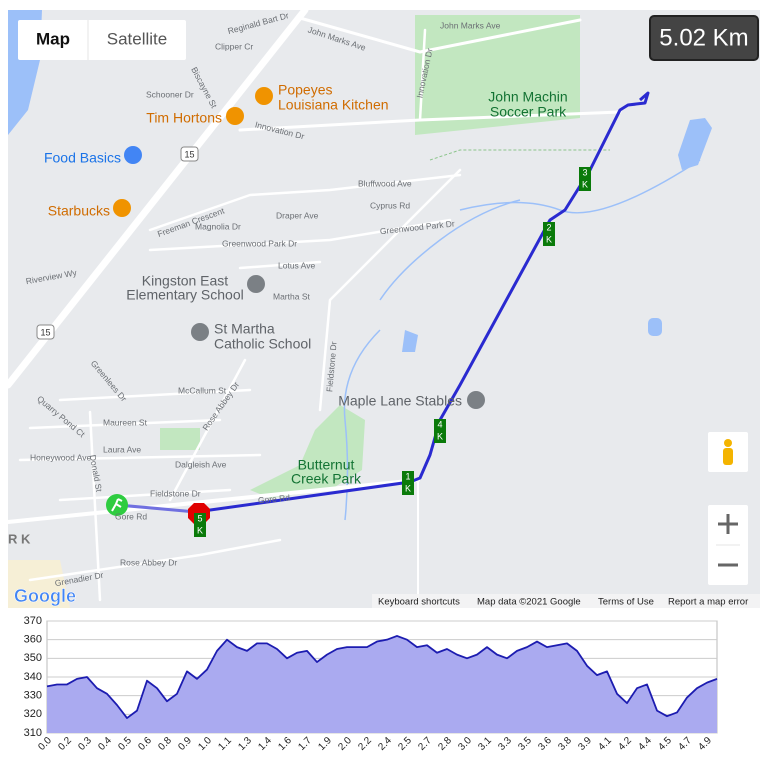  Describe the element at coordinates (565, 744) in the screenshot. I see `x-tick-label: 3.8` at that location.